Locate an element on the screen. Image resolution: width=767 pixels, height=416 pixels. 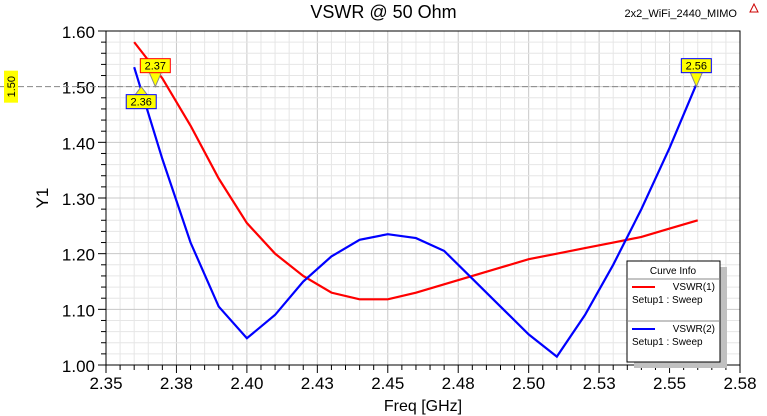
x-tick-label: 2.43 is located at coordinates (317, 383).